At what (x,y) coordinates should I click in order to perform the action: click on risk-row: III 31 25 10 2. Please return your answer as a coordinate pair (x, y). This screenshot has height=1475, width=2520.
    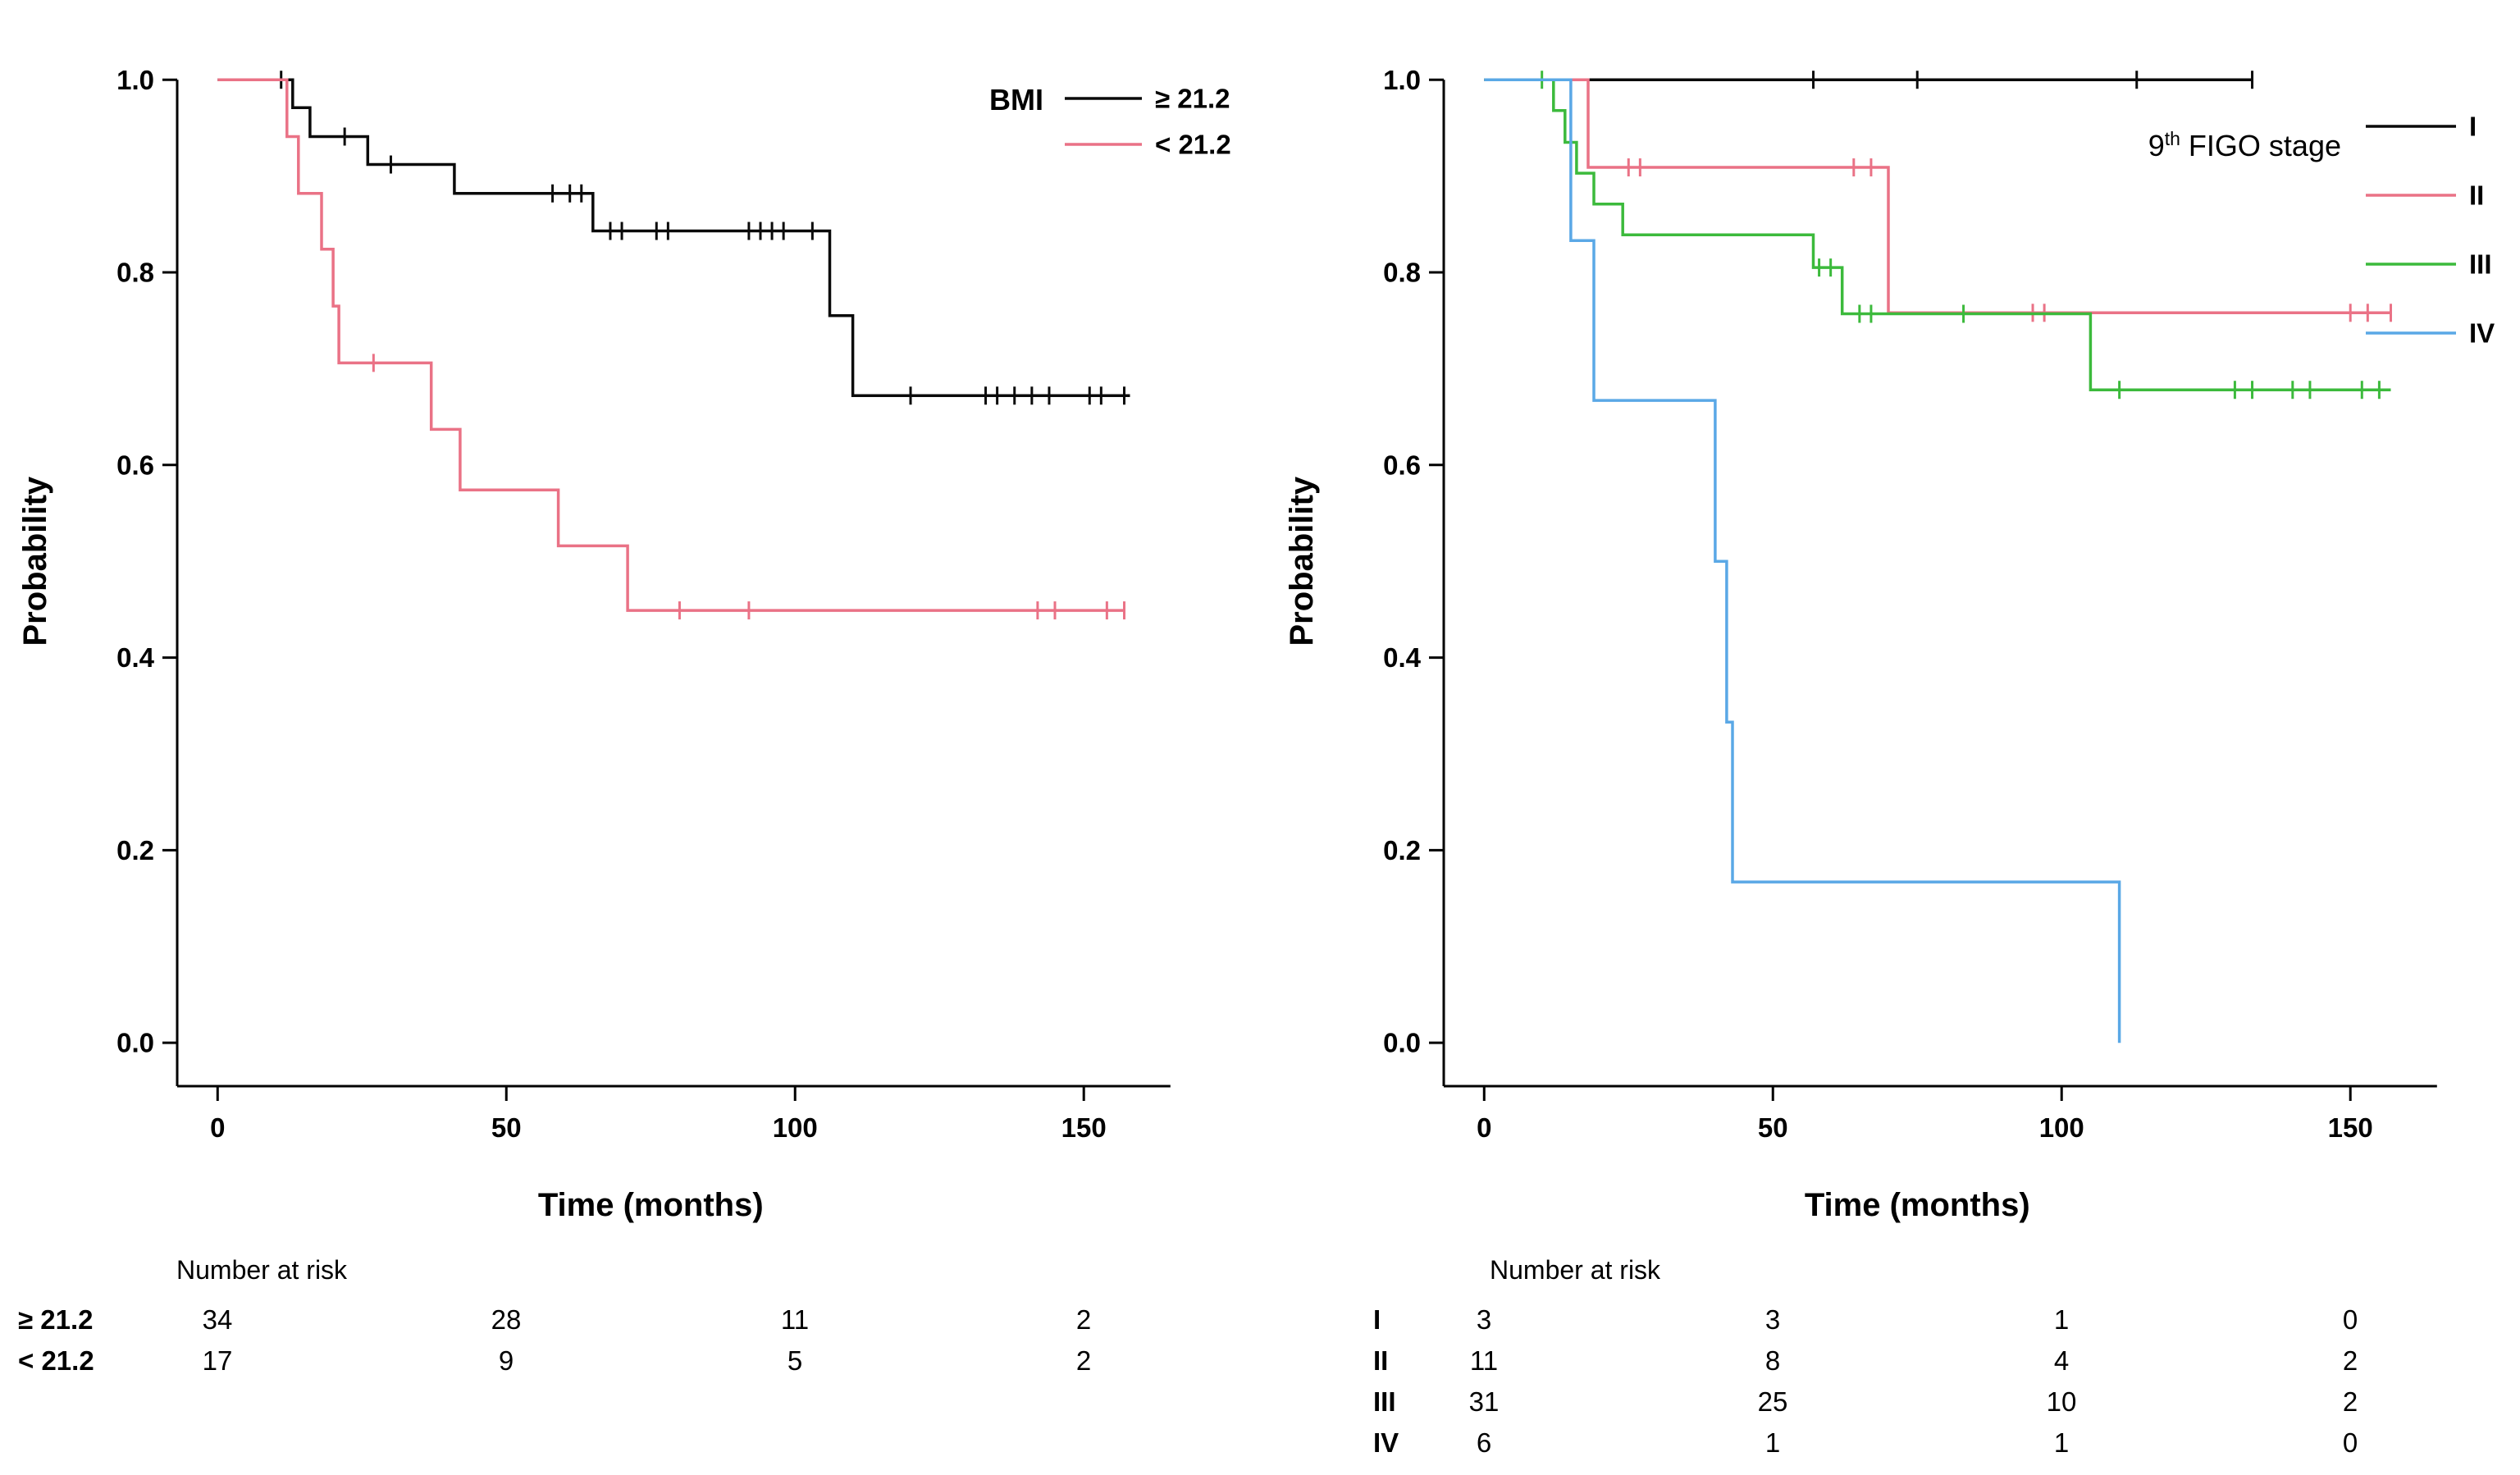
    Looking at the image, I should click on (1890, 1405).